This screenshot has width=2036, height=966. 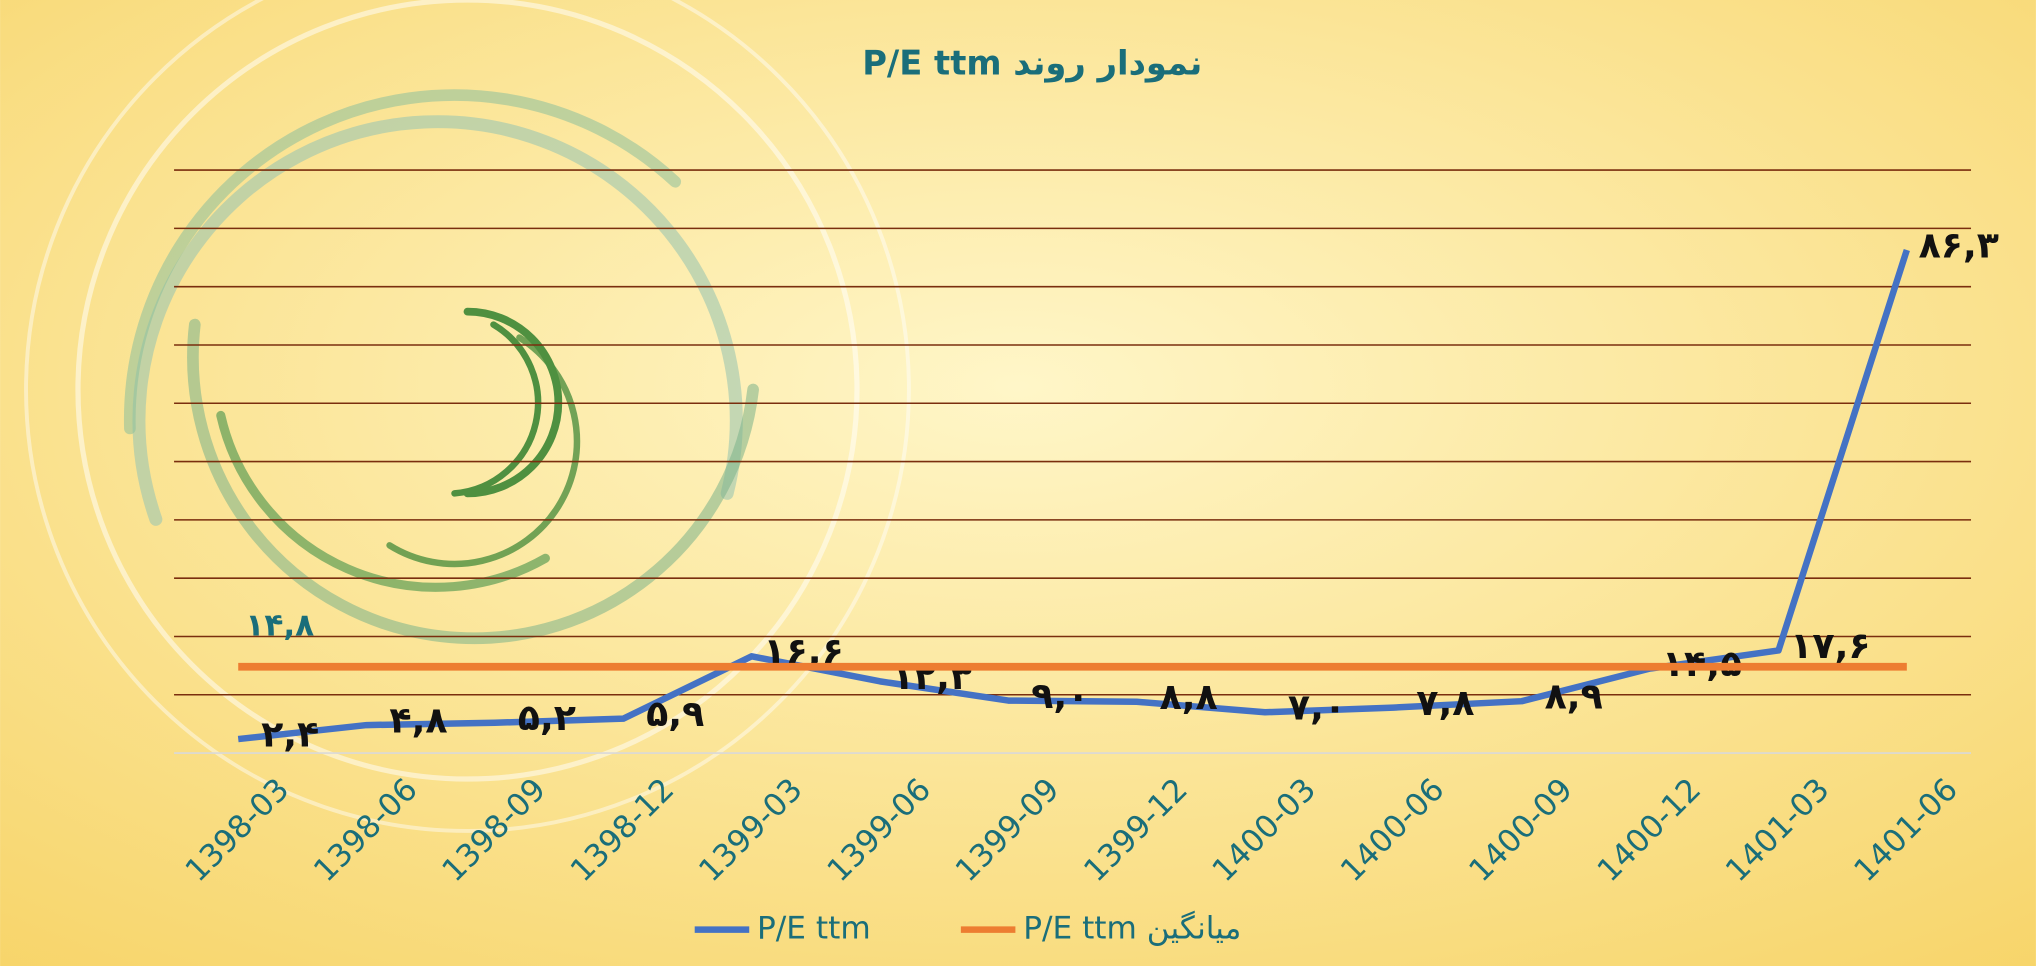 What do you see at coordinates (1132, 929) in the screenshot?
I see `legend-label: میانگین P/E ttm` at bounding box center [1132, 929].